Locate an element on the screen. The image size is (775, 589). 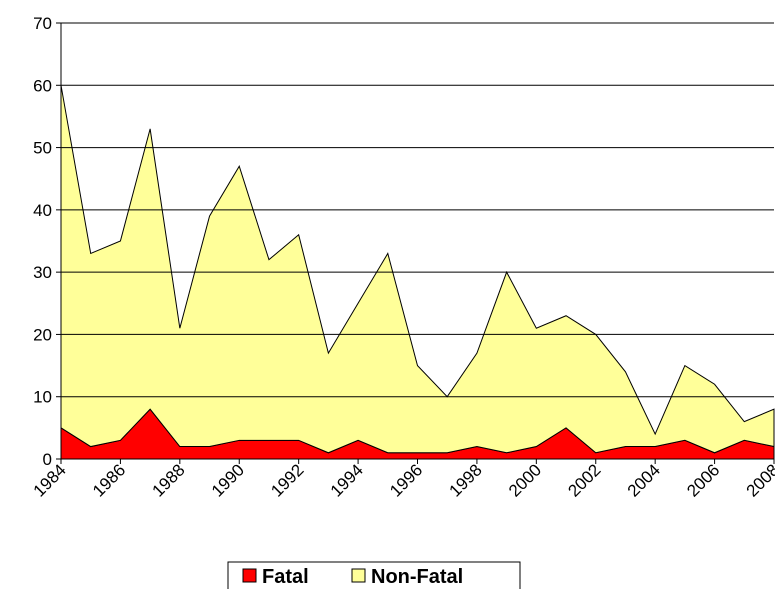
x-tick-label: 1986 is located at coordinates (109, 480).